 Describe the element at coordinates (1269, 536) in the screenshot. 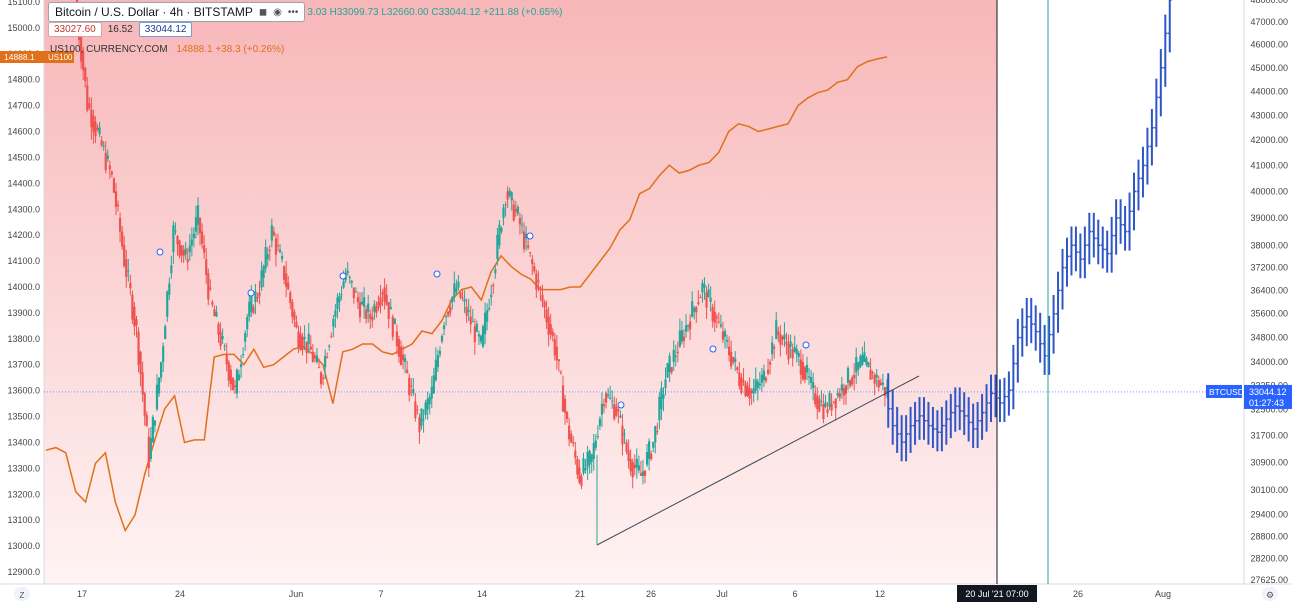

I see `right-axis-tick-label: 28800.00` at that location.